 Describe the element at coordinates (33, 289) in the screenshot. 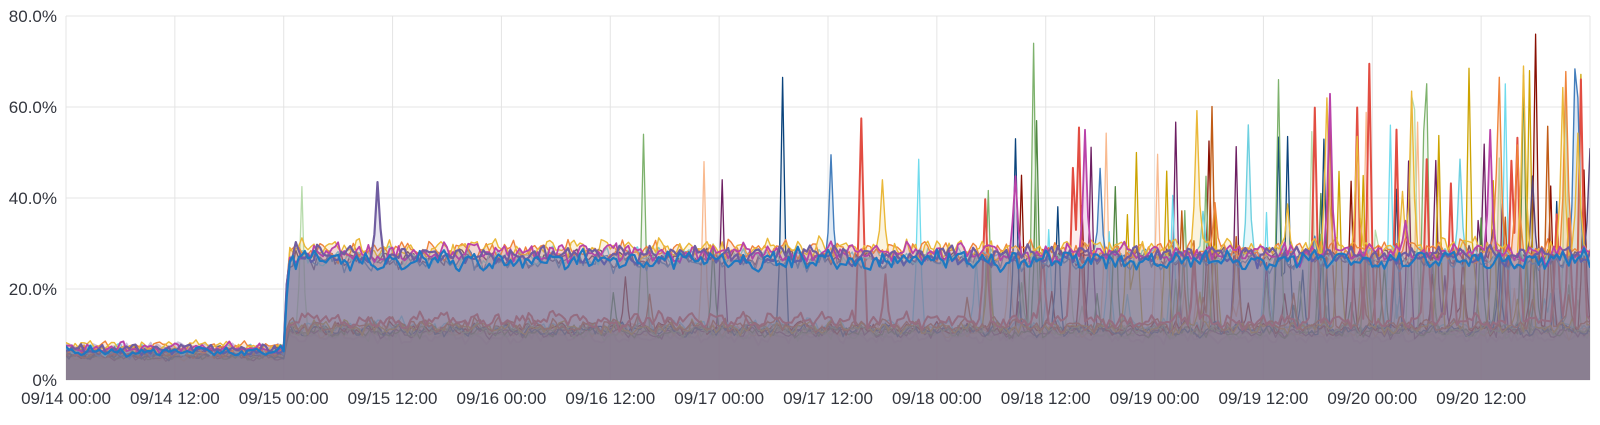

I see `y-axis-label: 20.0%` at that location.